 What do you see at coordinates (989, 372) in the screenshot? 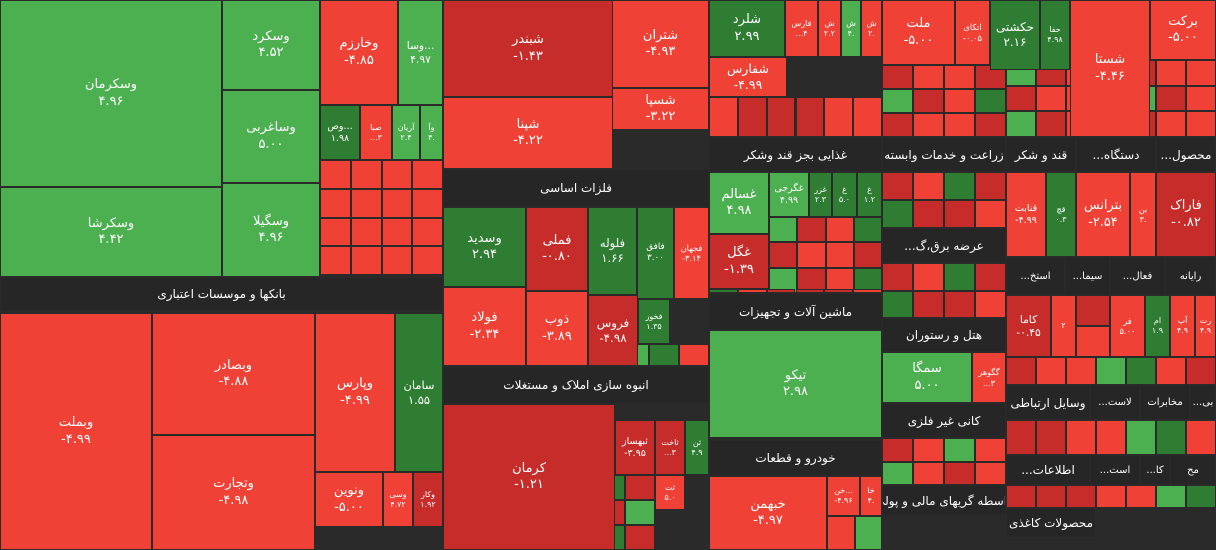
I see `stock-name: گگوهر` at bounding box center [989, 372].